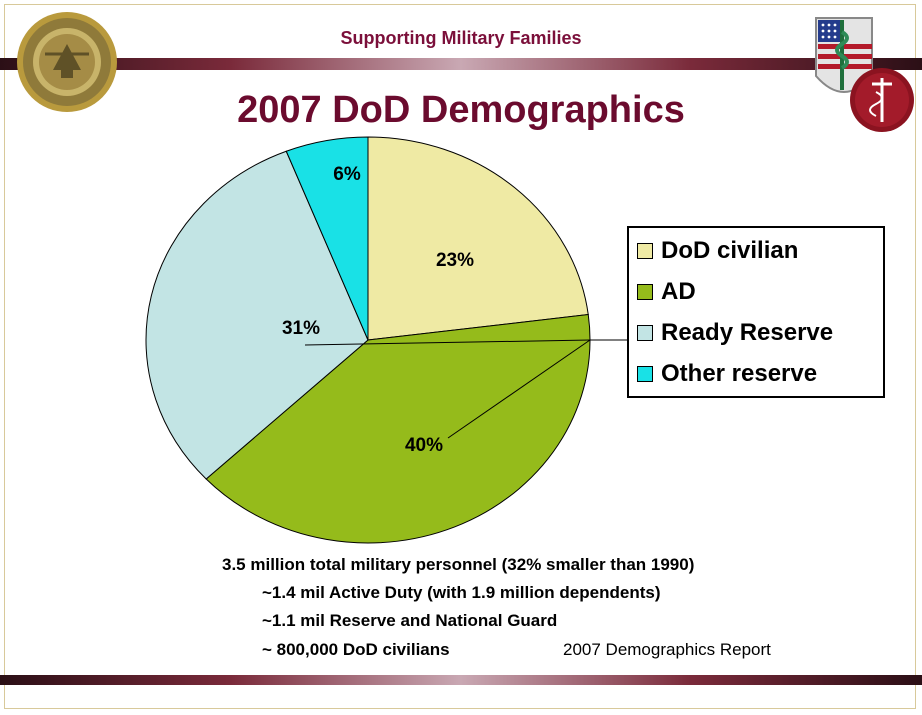  I want to click on top-decorative-bar, so click(461, 64).